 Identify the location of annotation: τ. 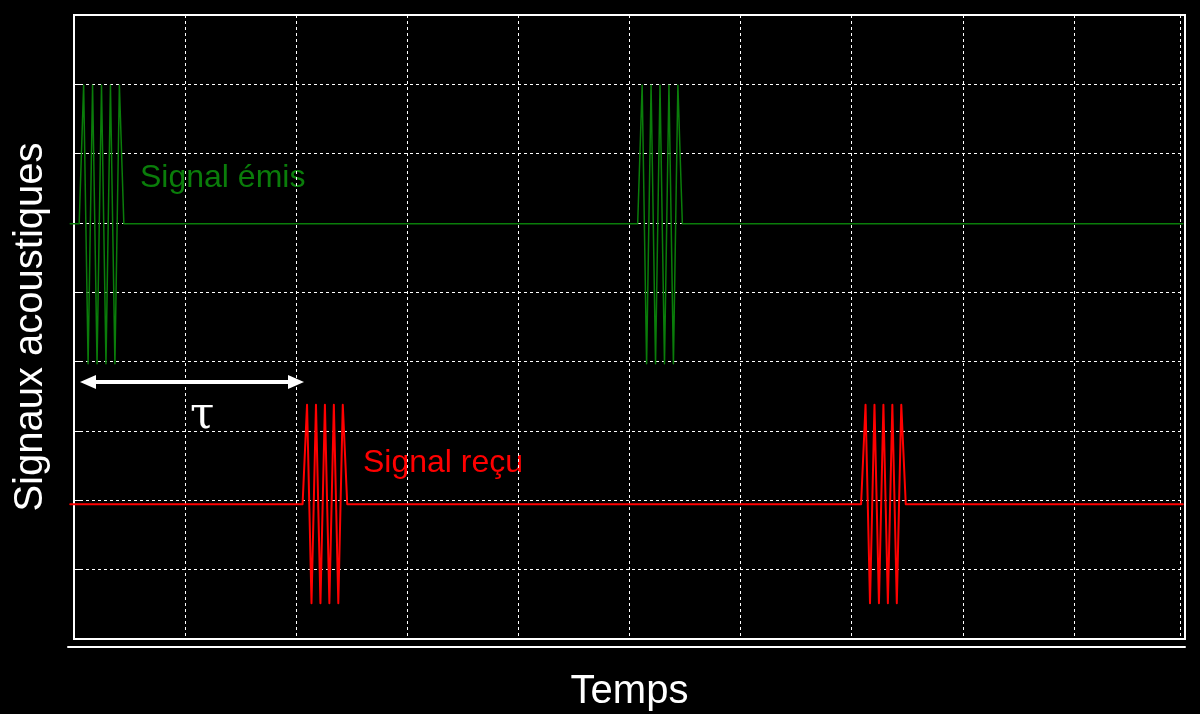
(202, 412).